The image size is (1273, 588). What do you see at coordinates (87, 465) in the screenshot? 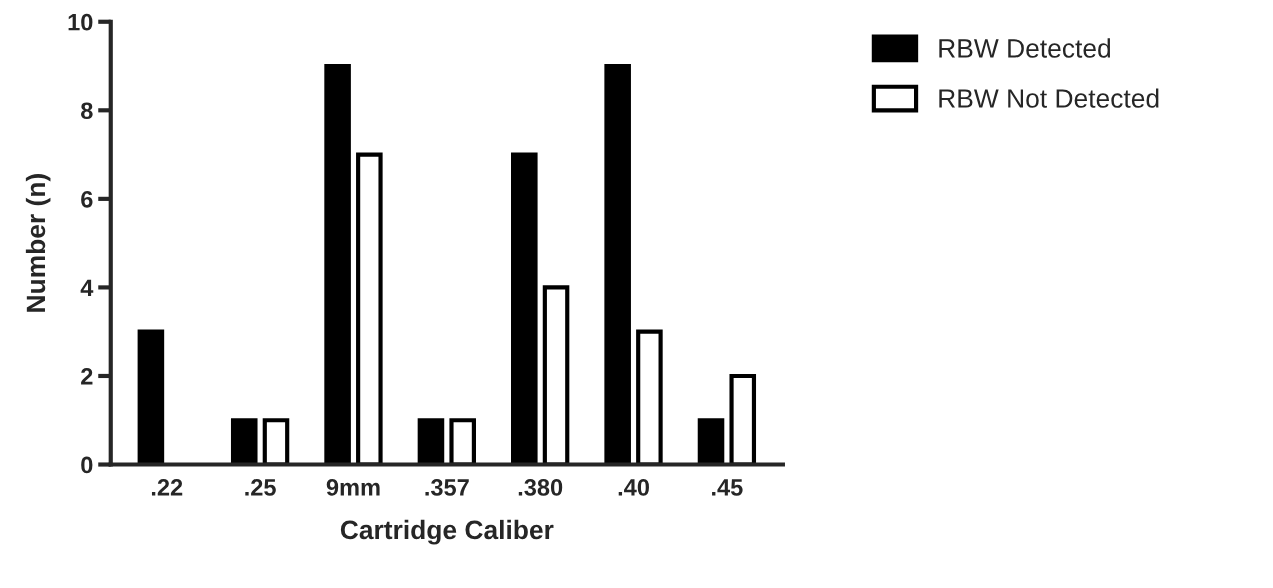
I see `y-tick-label: 0` at bounding box center [87, 465].